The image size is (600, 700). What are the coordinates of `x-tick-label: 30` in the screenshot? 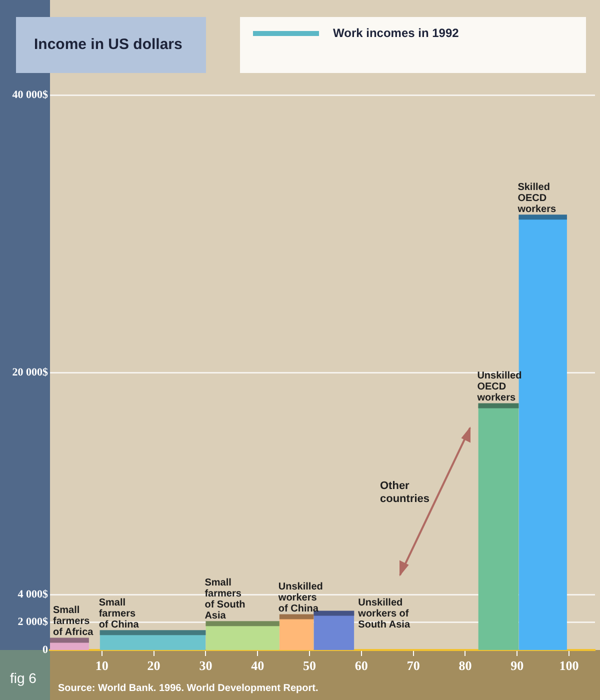 It's located at (205, 666).